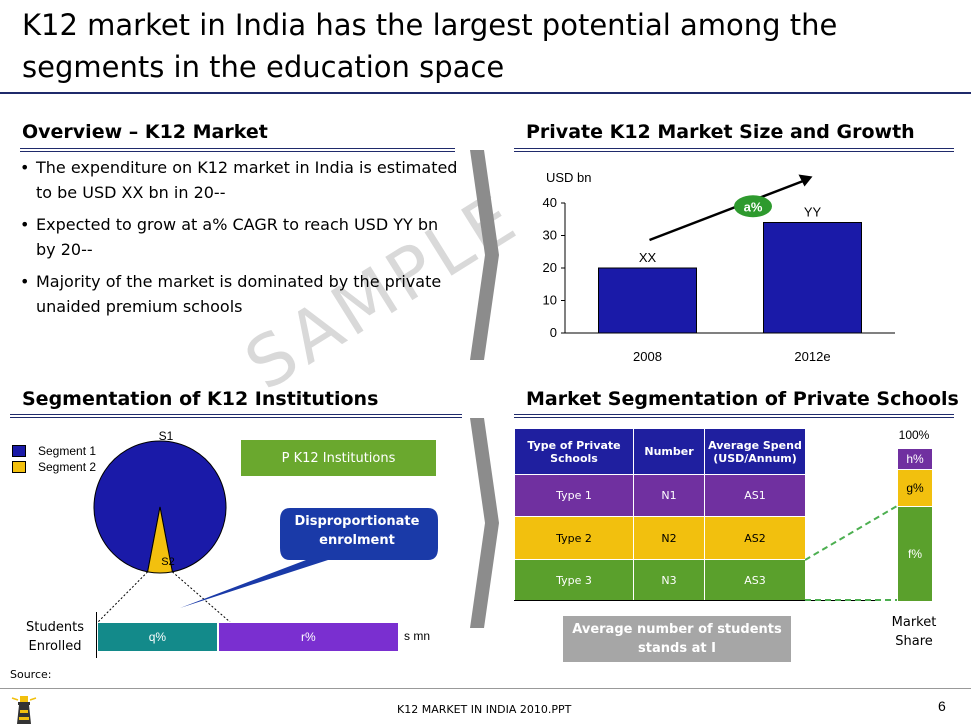 The height and width of the screenshot is (728, 971). What do you see at coordinates (942, 706) in the screenshot?
I see `page-number: 6` at bounding box center [942, 706].